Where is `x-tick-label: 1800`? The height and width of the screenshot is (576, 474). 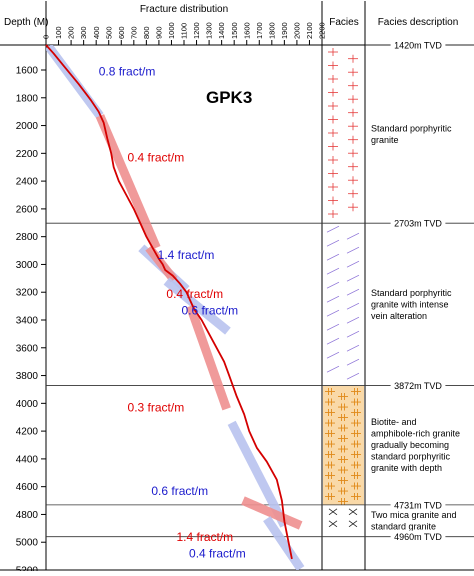
x-tick-label: 1800 is located at coordinates (271, 30).